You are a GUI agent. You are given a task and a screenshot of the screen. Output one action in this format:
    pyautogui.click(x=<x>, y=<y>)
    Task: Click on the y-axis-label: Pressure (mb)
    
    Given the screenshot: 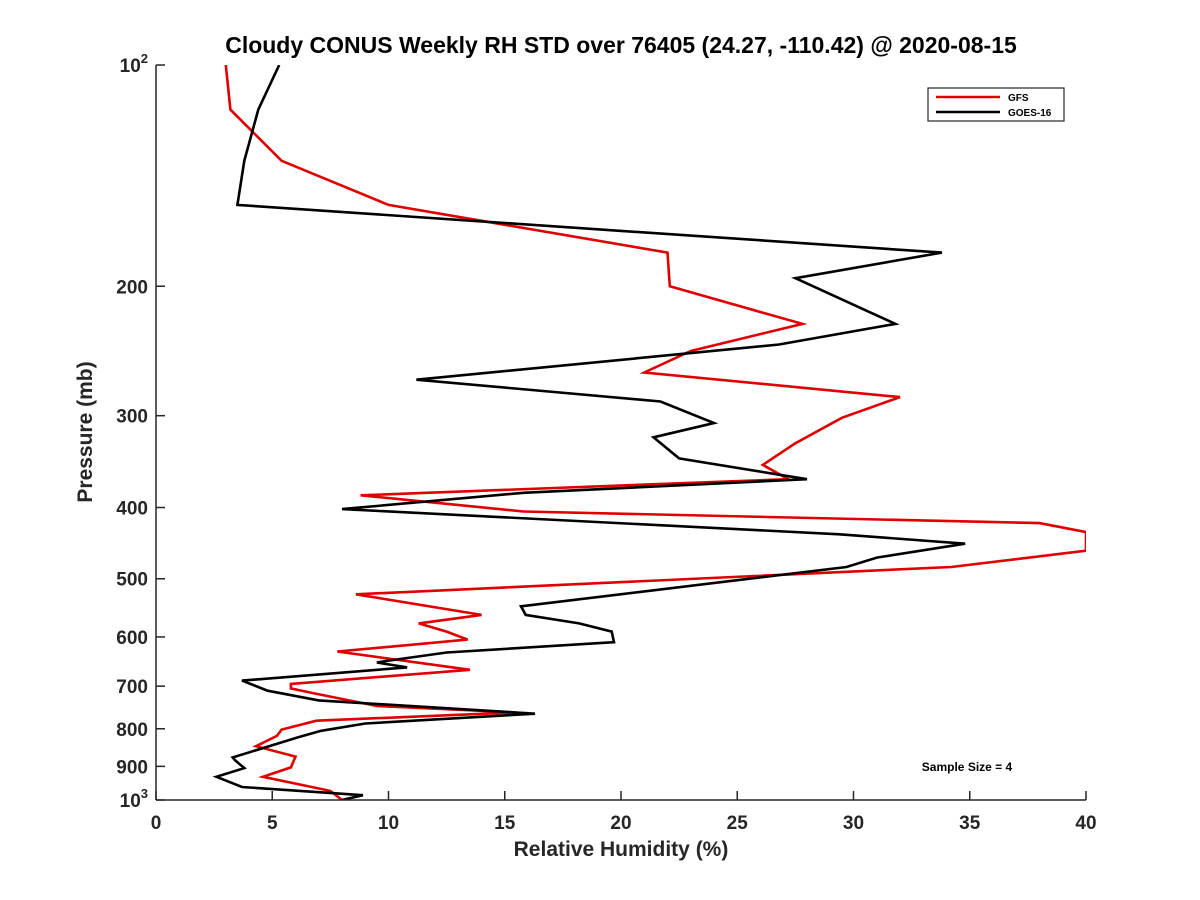 What is the action you would take?
    pyautogui.click(x=85, y=431)
    